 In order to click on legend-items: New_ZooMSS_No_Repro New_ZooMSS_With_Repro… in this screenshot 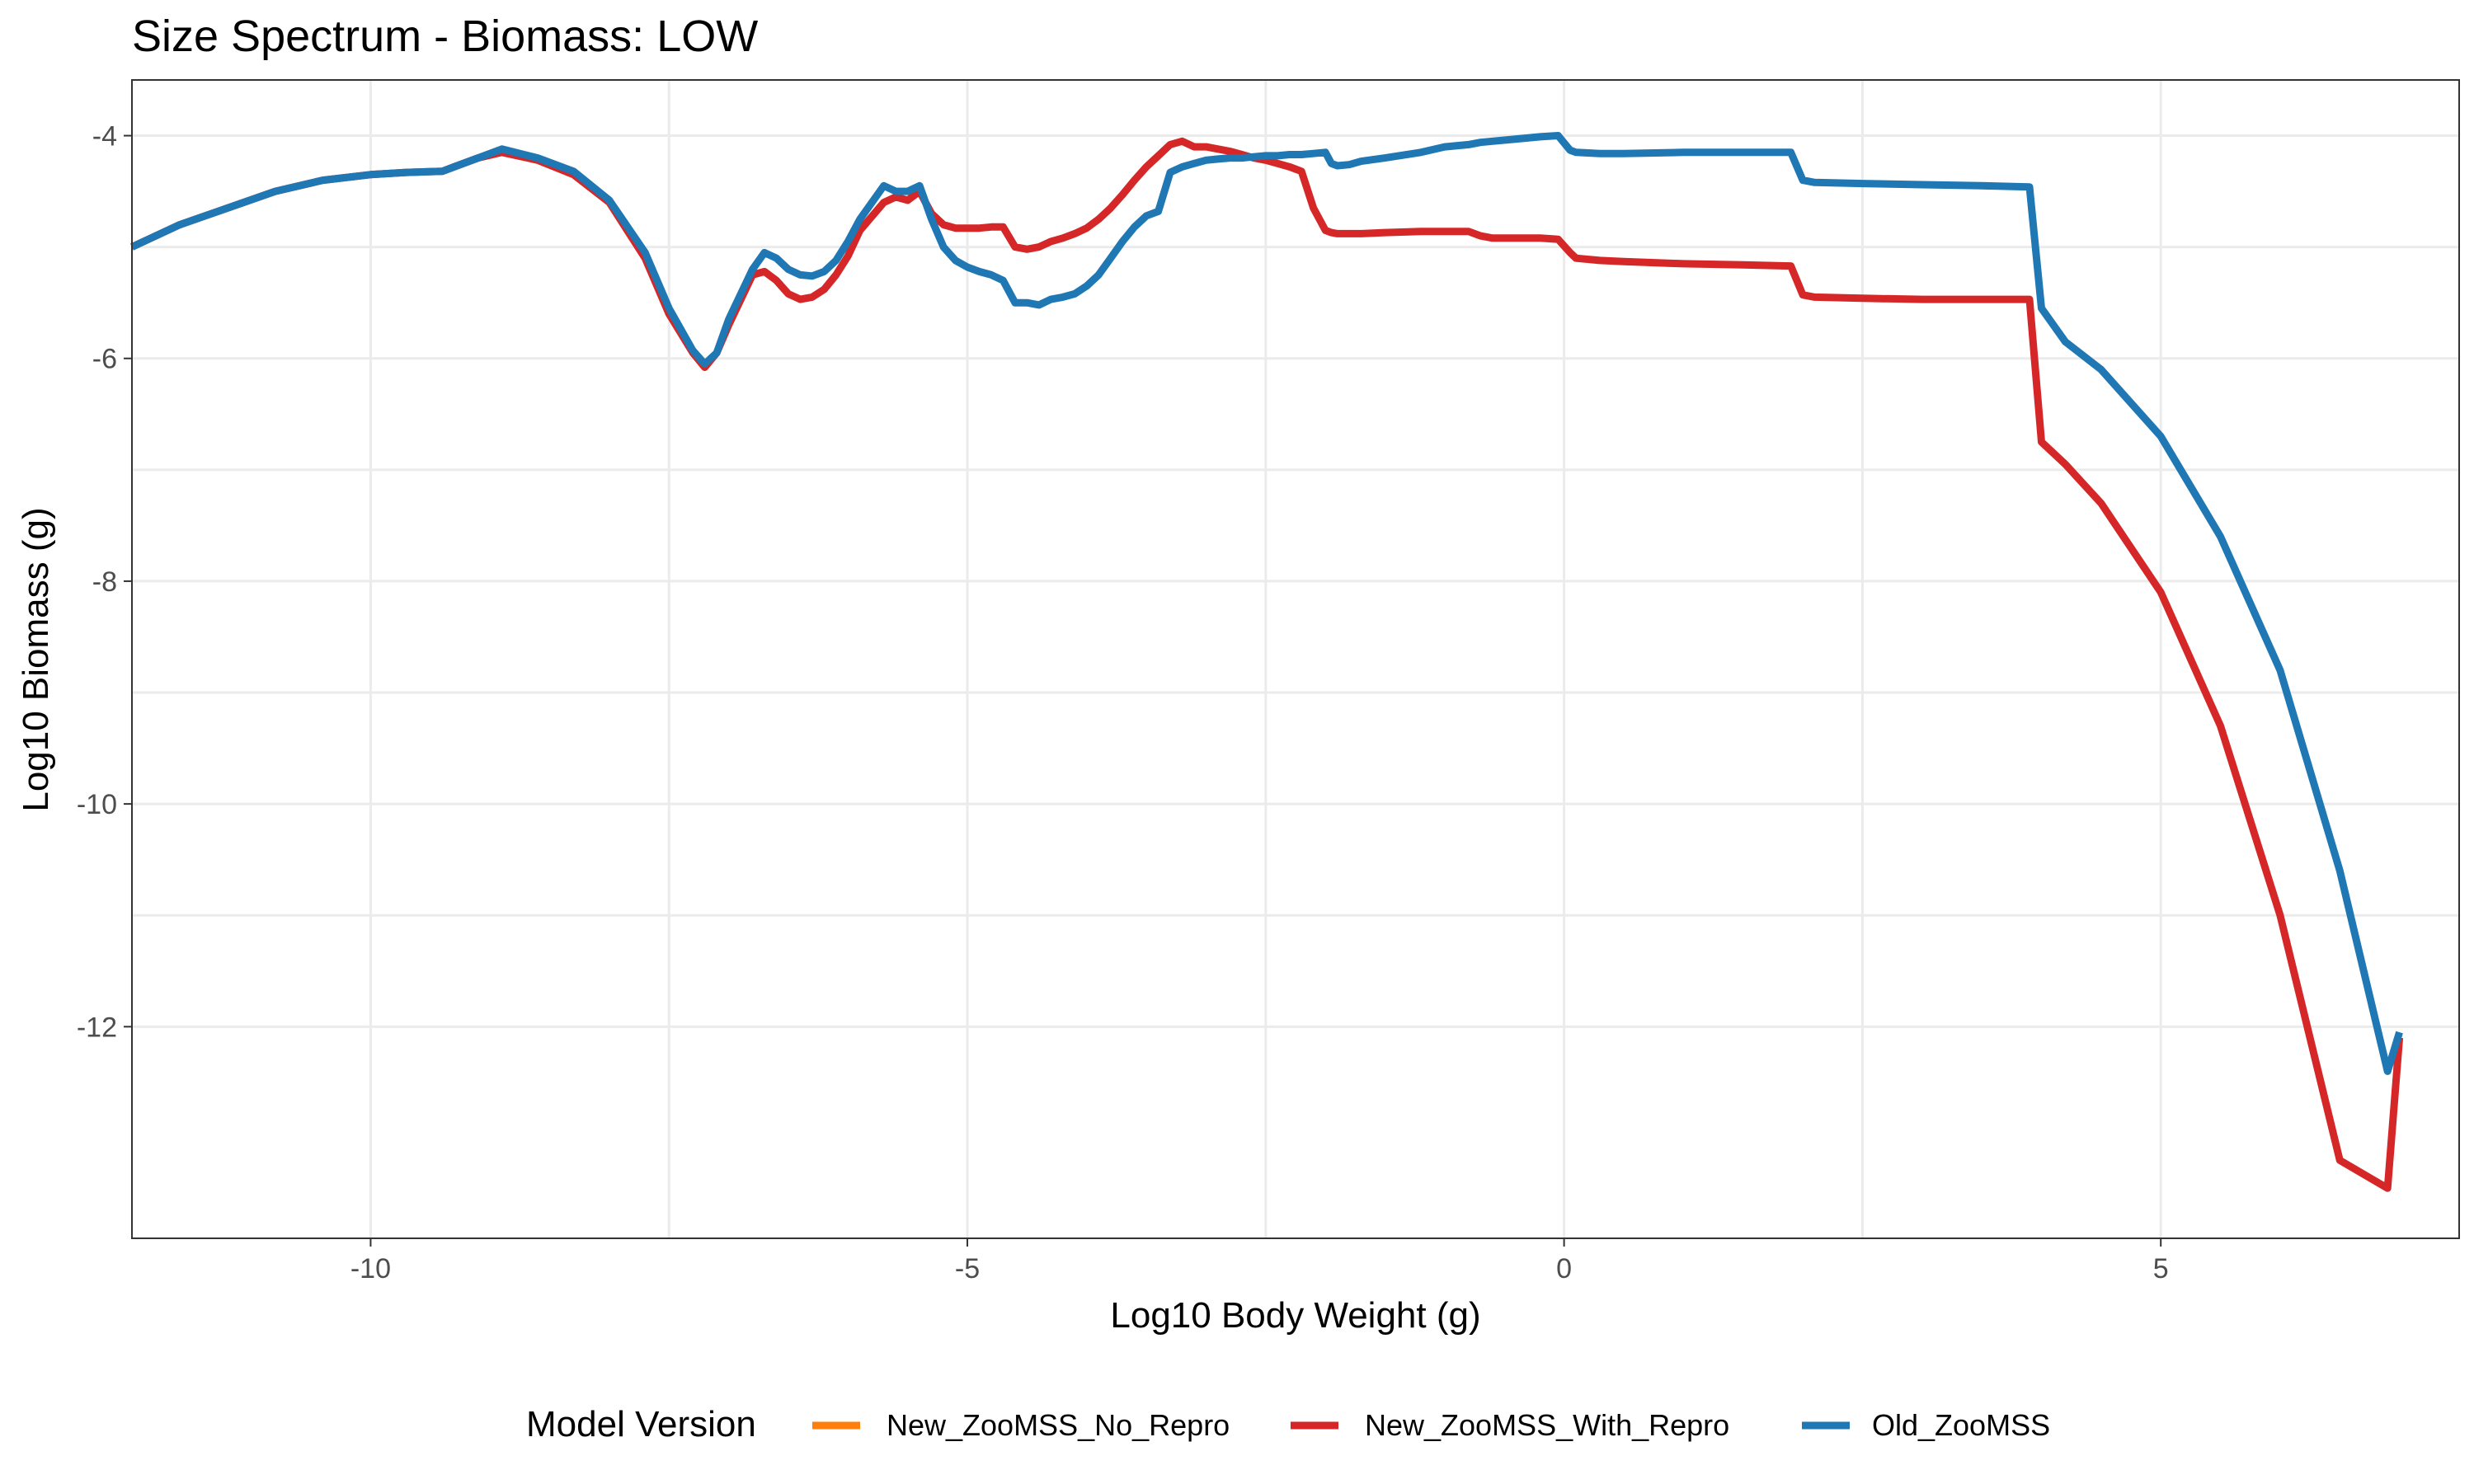, I will do `click(1431, 1425)`.